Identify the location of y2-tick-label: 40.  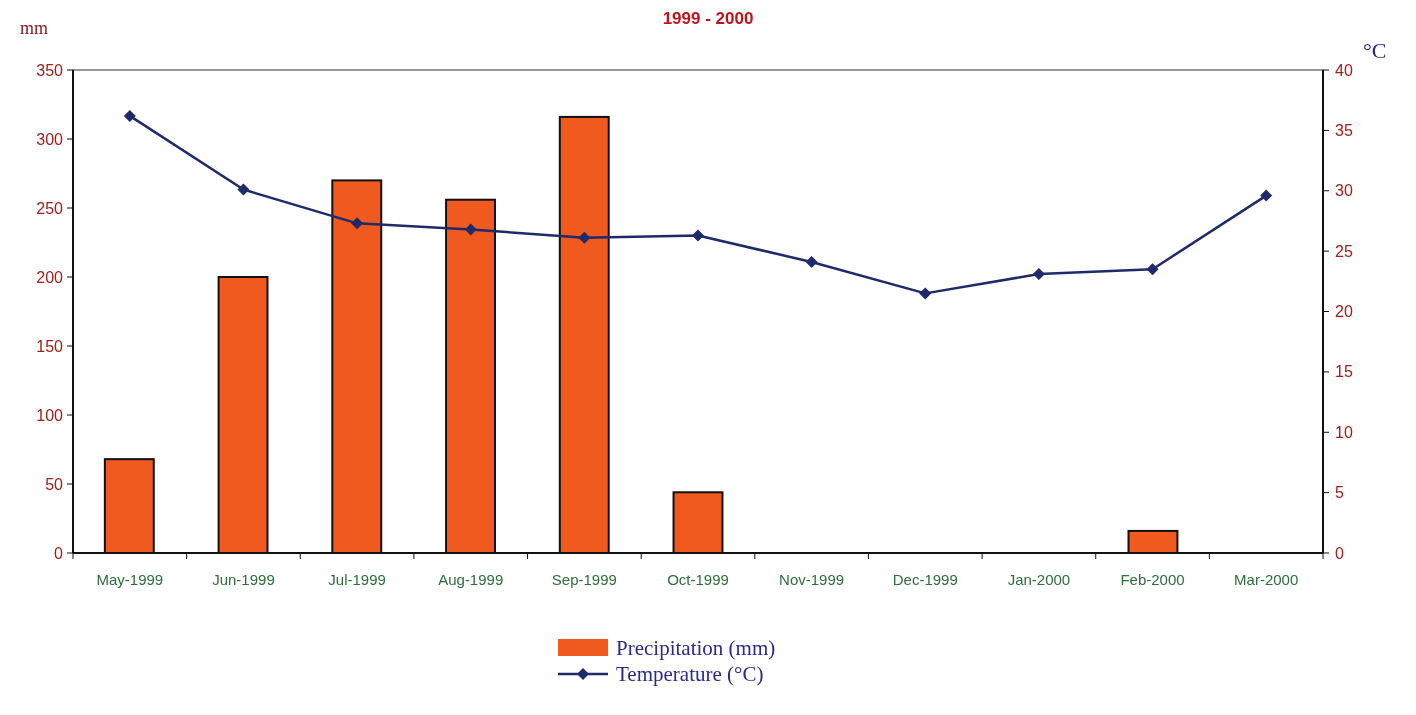
(1344, 70).